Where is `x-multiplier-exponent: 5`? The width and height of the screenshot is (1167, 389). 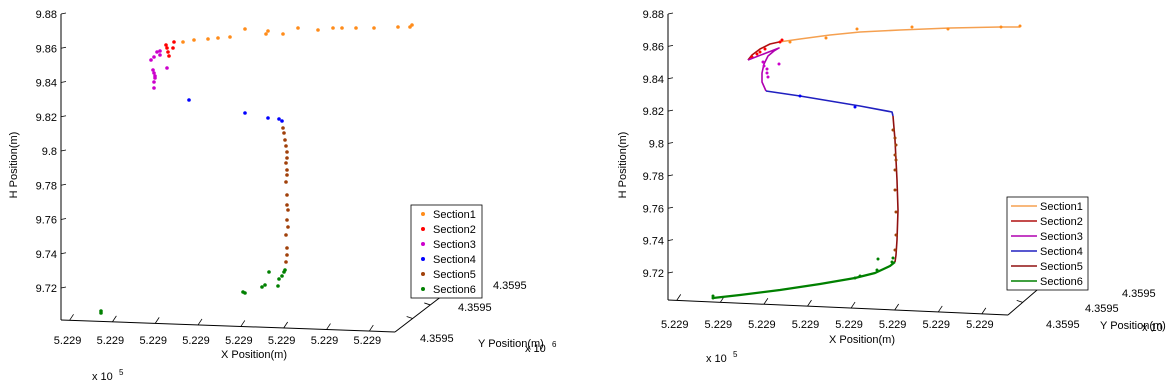
x-multiplier-exponent: 5 is located at coordinates (121, 372).